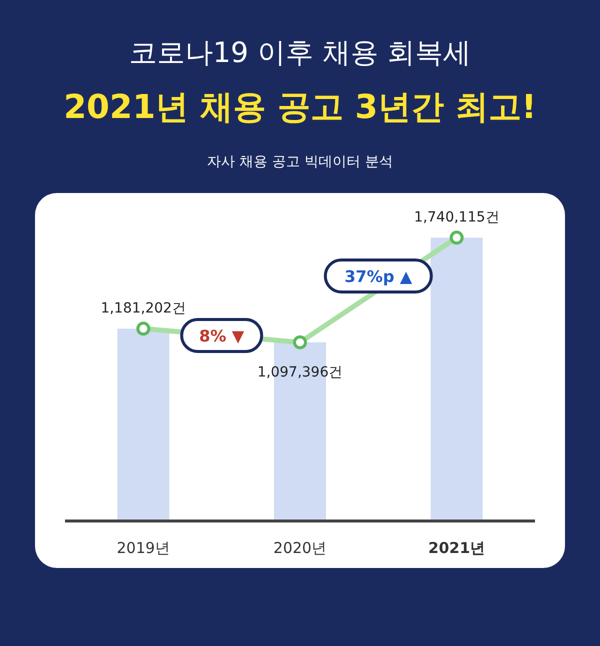 Image resolution: width=600 pixels, height=646 pixels. I want to click on data-label: 1,097,396건, so click(300, 372).